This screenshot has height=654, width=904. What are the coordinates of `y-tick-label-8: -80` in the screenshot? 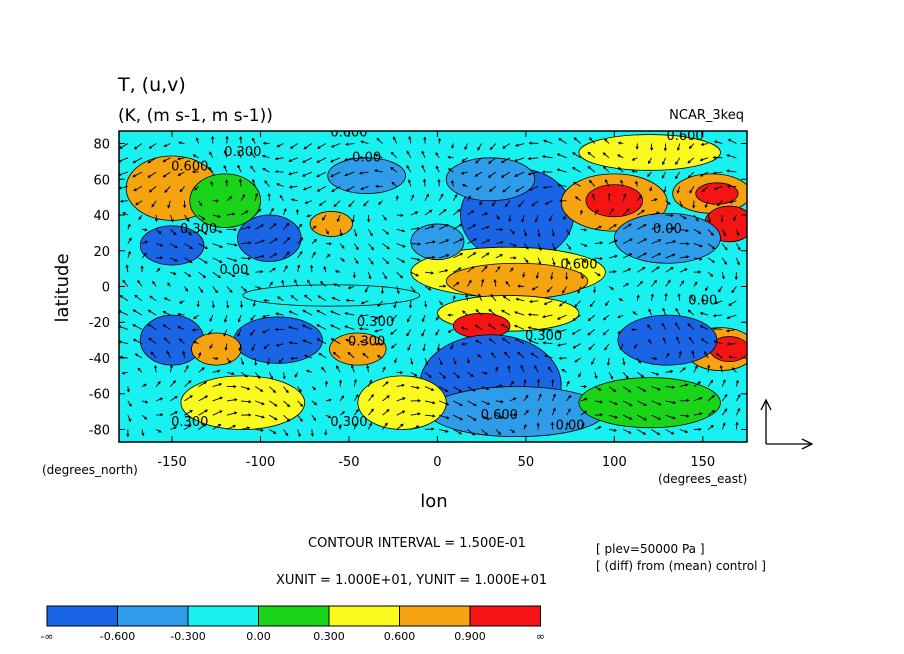 It's located at (99, 430).